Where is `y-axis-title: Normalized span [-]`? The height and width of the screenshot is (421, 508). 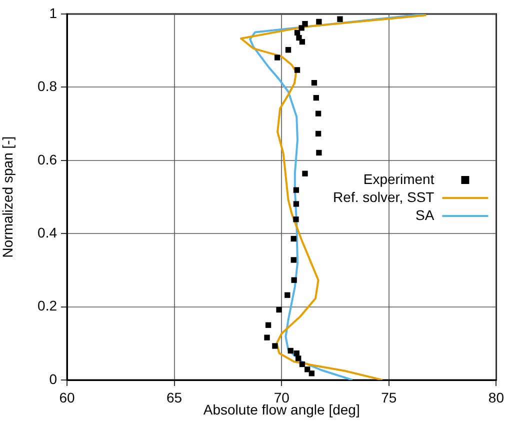
y-axis-title: Normalized span [-] is located at coordinates (8, 197).